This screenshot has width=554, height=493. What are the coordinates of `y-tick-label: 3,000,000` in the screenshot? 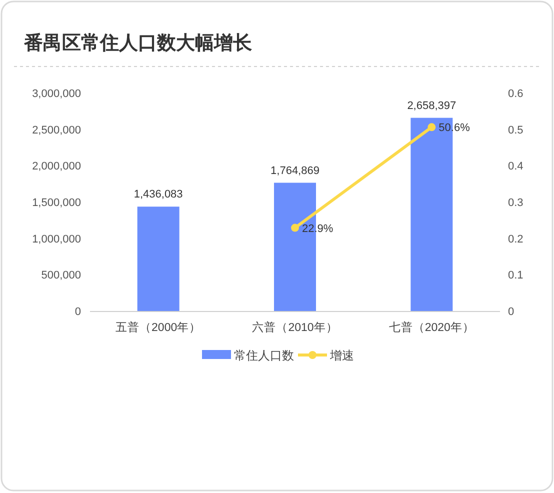 It's located at (56, 94).